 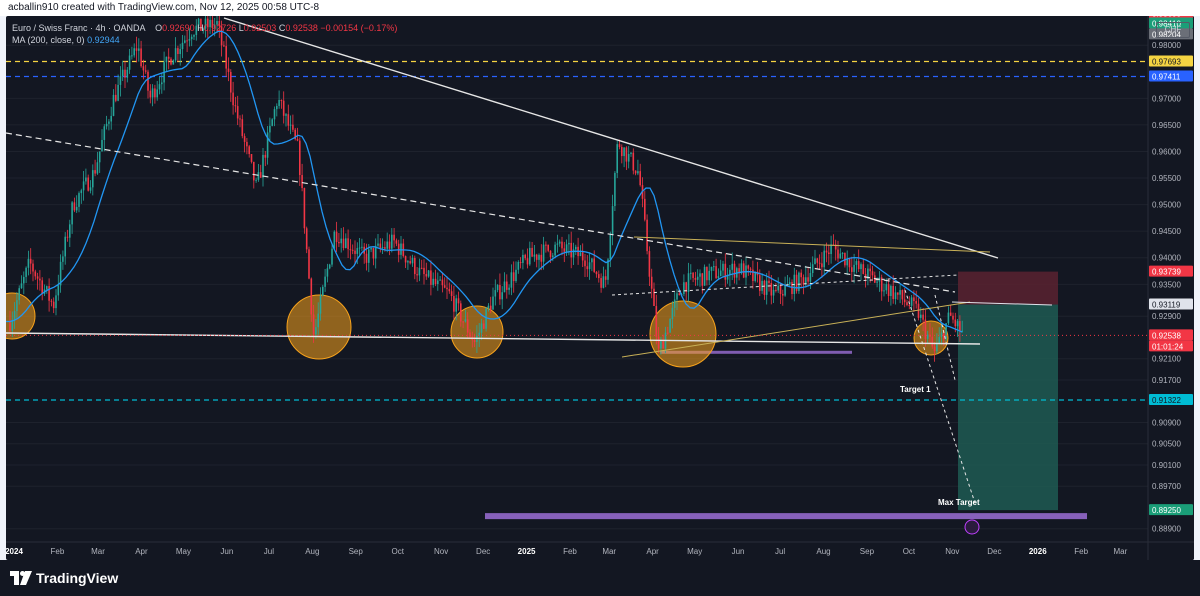 What do you see at coordinates (14, 551) in the screenshot?
I see `time-tick-label: 2024` at bounding box center [14, 551].